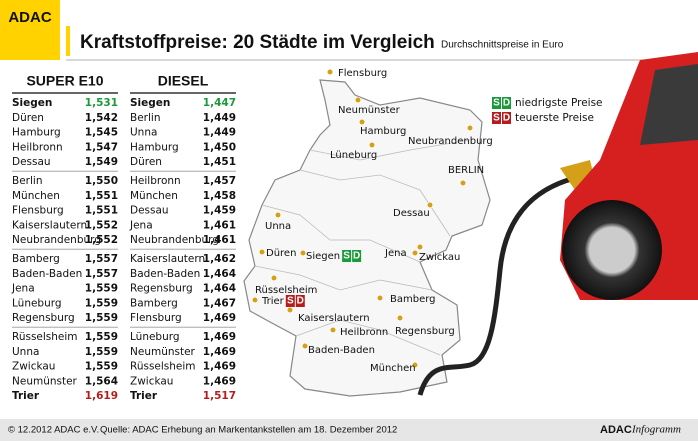 This screenshot has height=441, width=698. Describe the element at coordinates (383, 131) in the screenshot. I see `city-label: Hamburg` at that location.